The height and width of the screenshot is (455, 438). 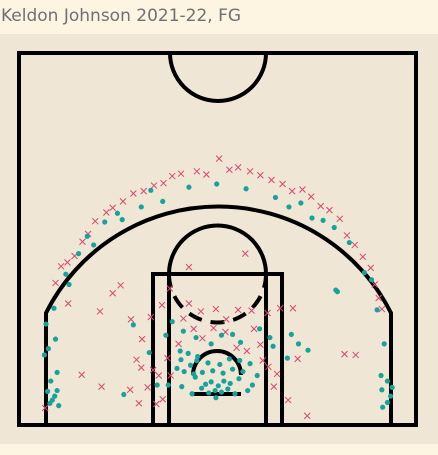 What do you see at coordinates (217, 349) in the screenshot?
I see `inner-paint-lines` at bounding box center [217, 349].